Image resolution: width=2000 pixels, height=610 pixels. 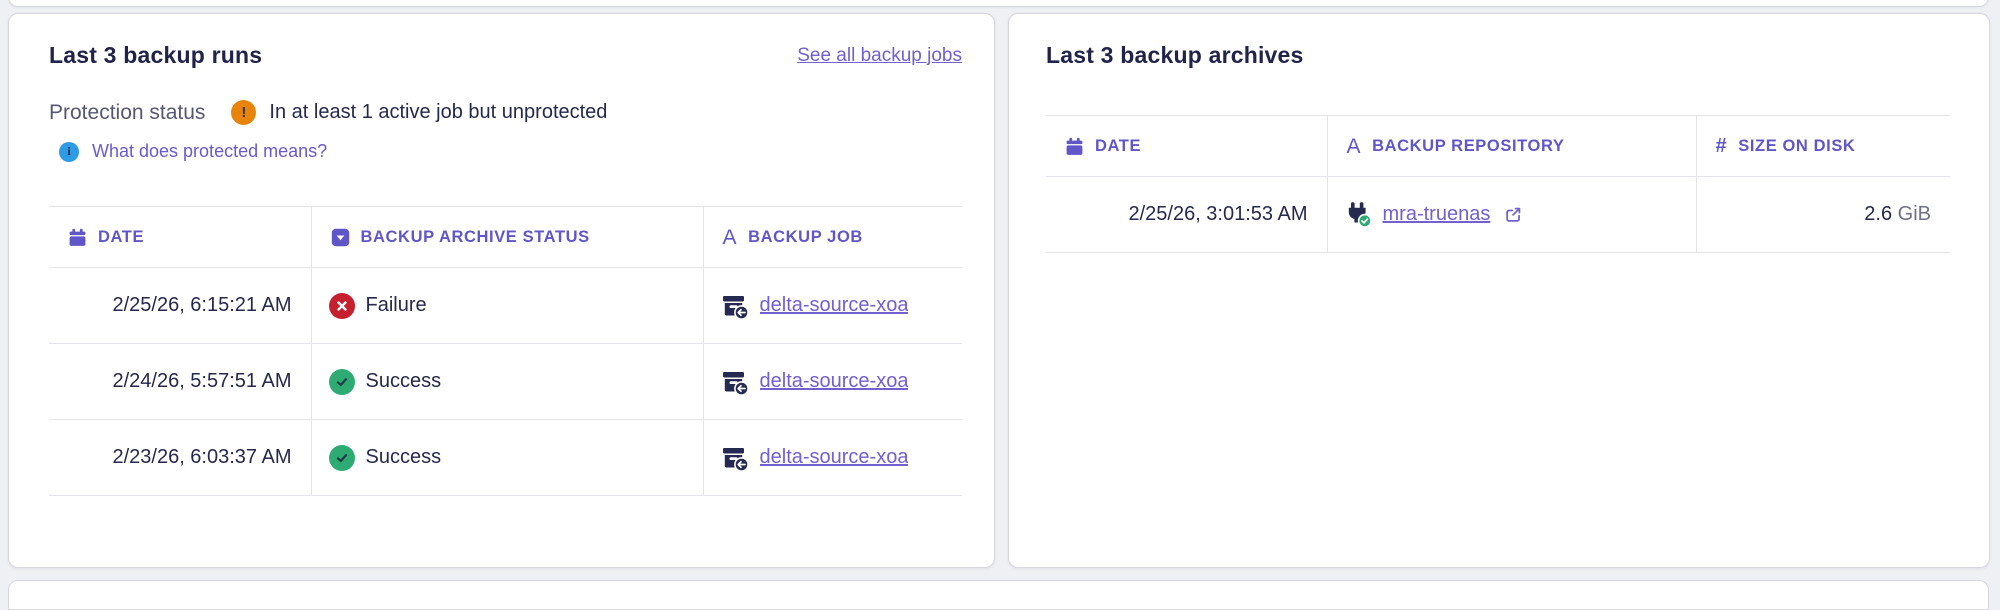 What do you see at coordinates (340, 237) in the screenshot?
I see `caret-square-down-icon` at bounding box center [340, 237].